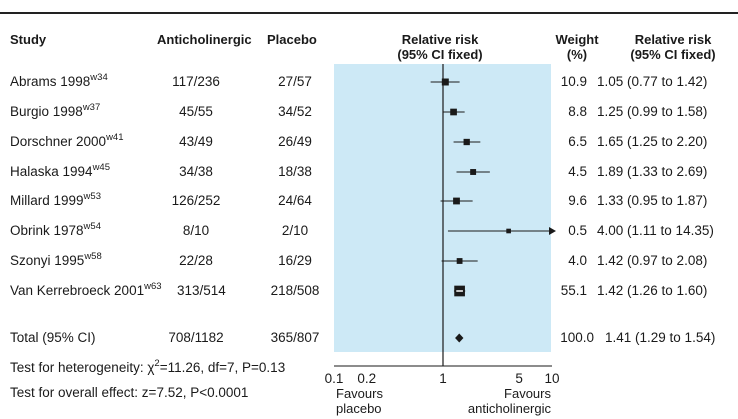 This screenshot has width=738, height=419. Describe the element at coordinates (295, 200) in the screenshot. I see `placebo-count: 24/64` at that location.